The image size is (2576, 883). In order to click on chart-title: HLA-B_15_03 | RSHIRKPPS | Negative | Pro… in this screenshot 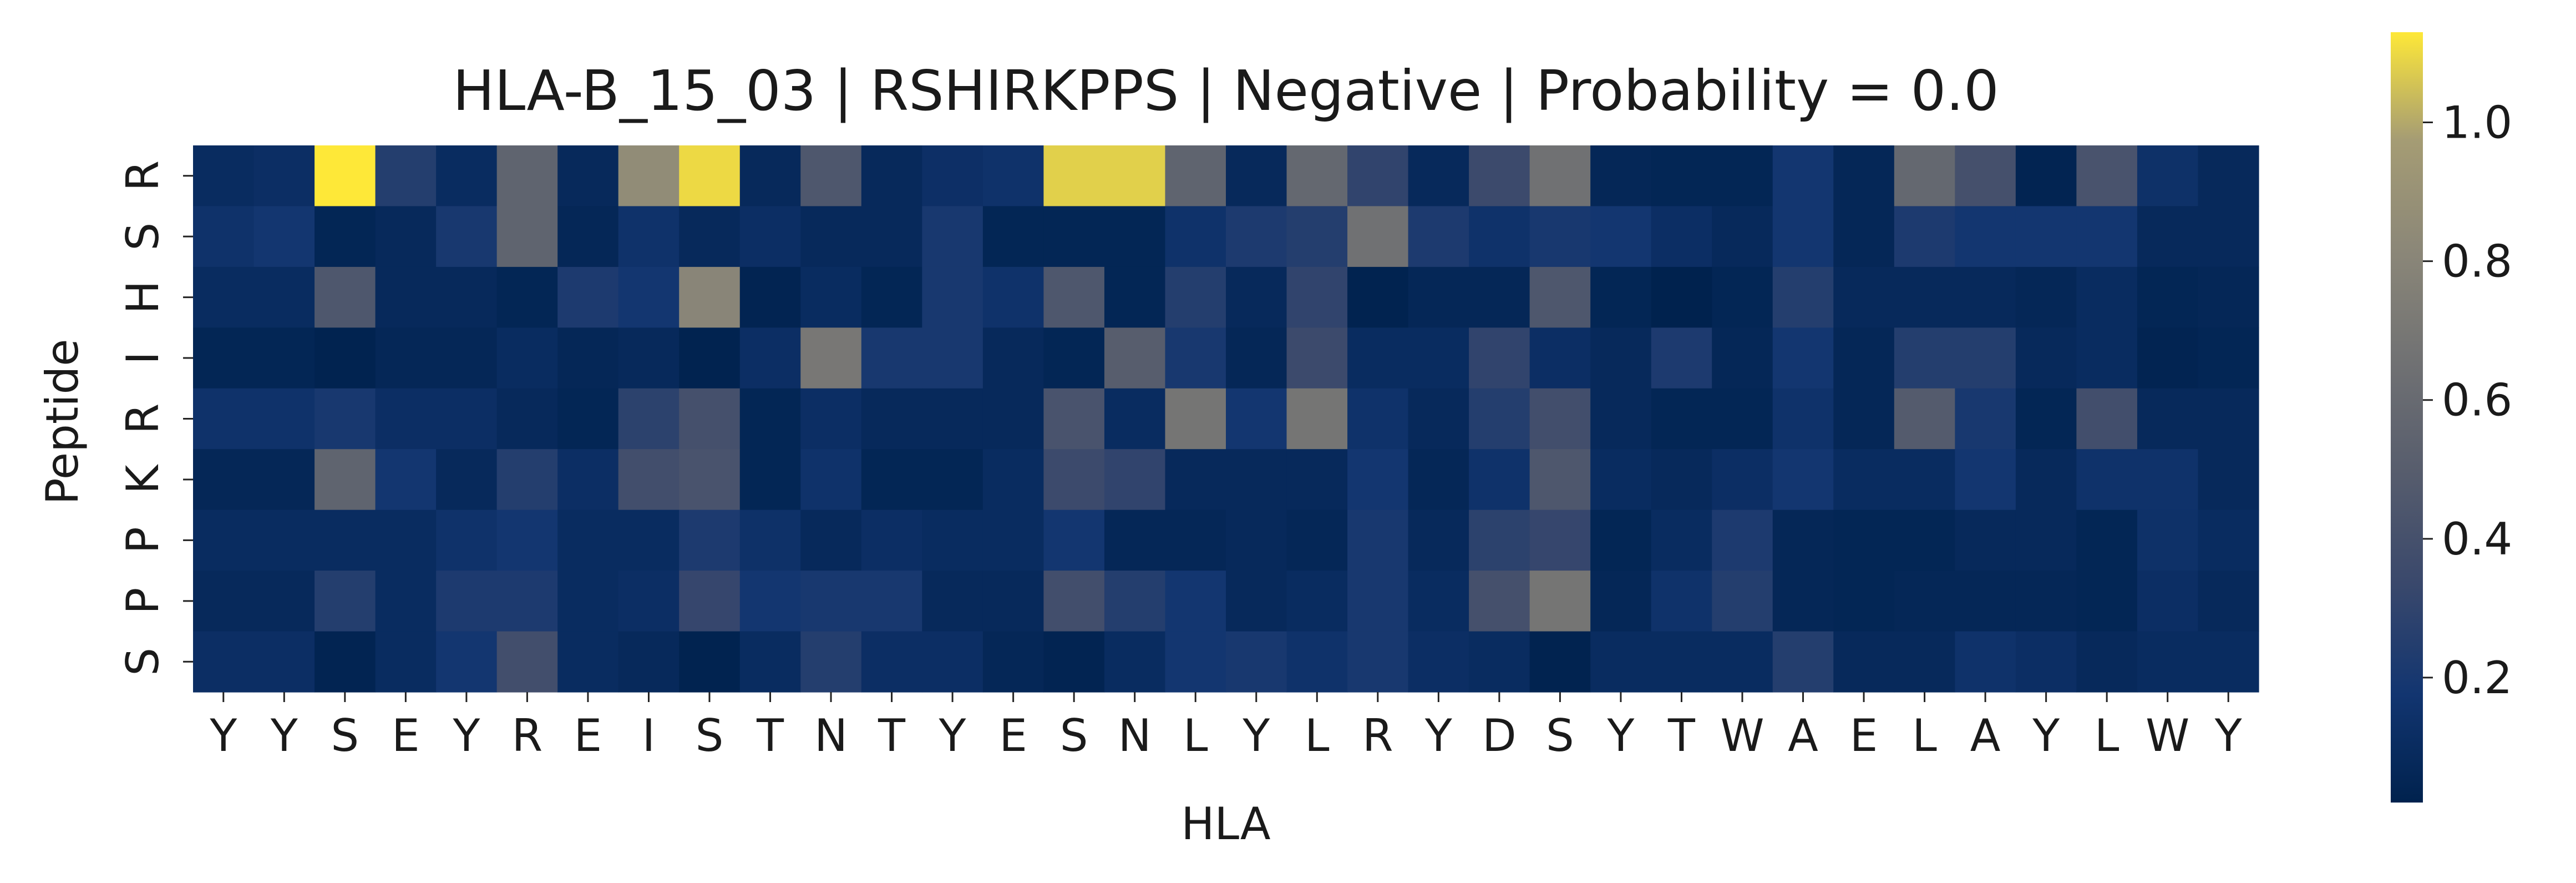, I will do `click(1226, 90)`.